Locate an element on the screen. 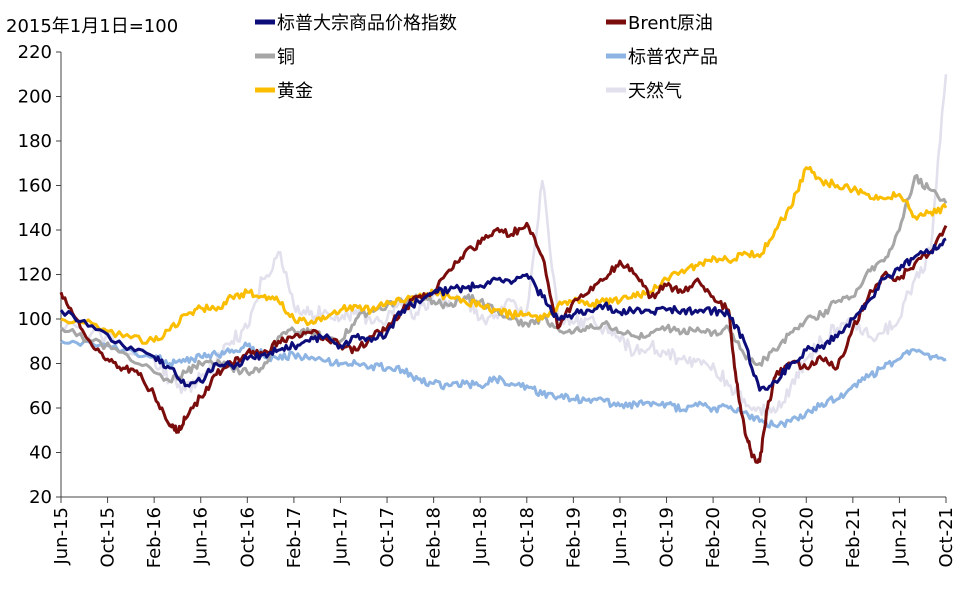 The image size is (960, 589). y-tick-label: 120 is located at coordinates (35, 275).